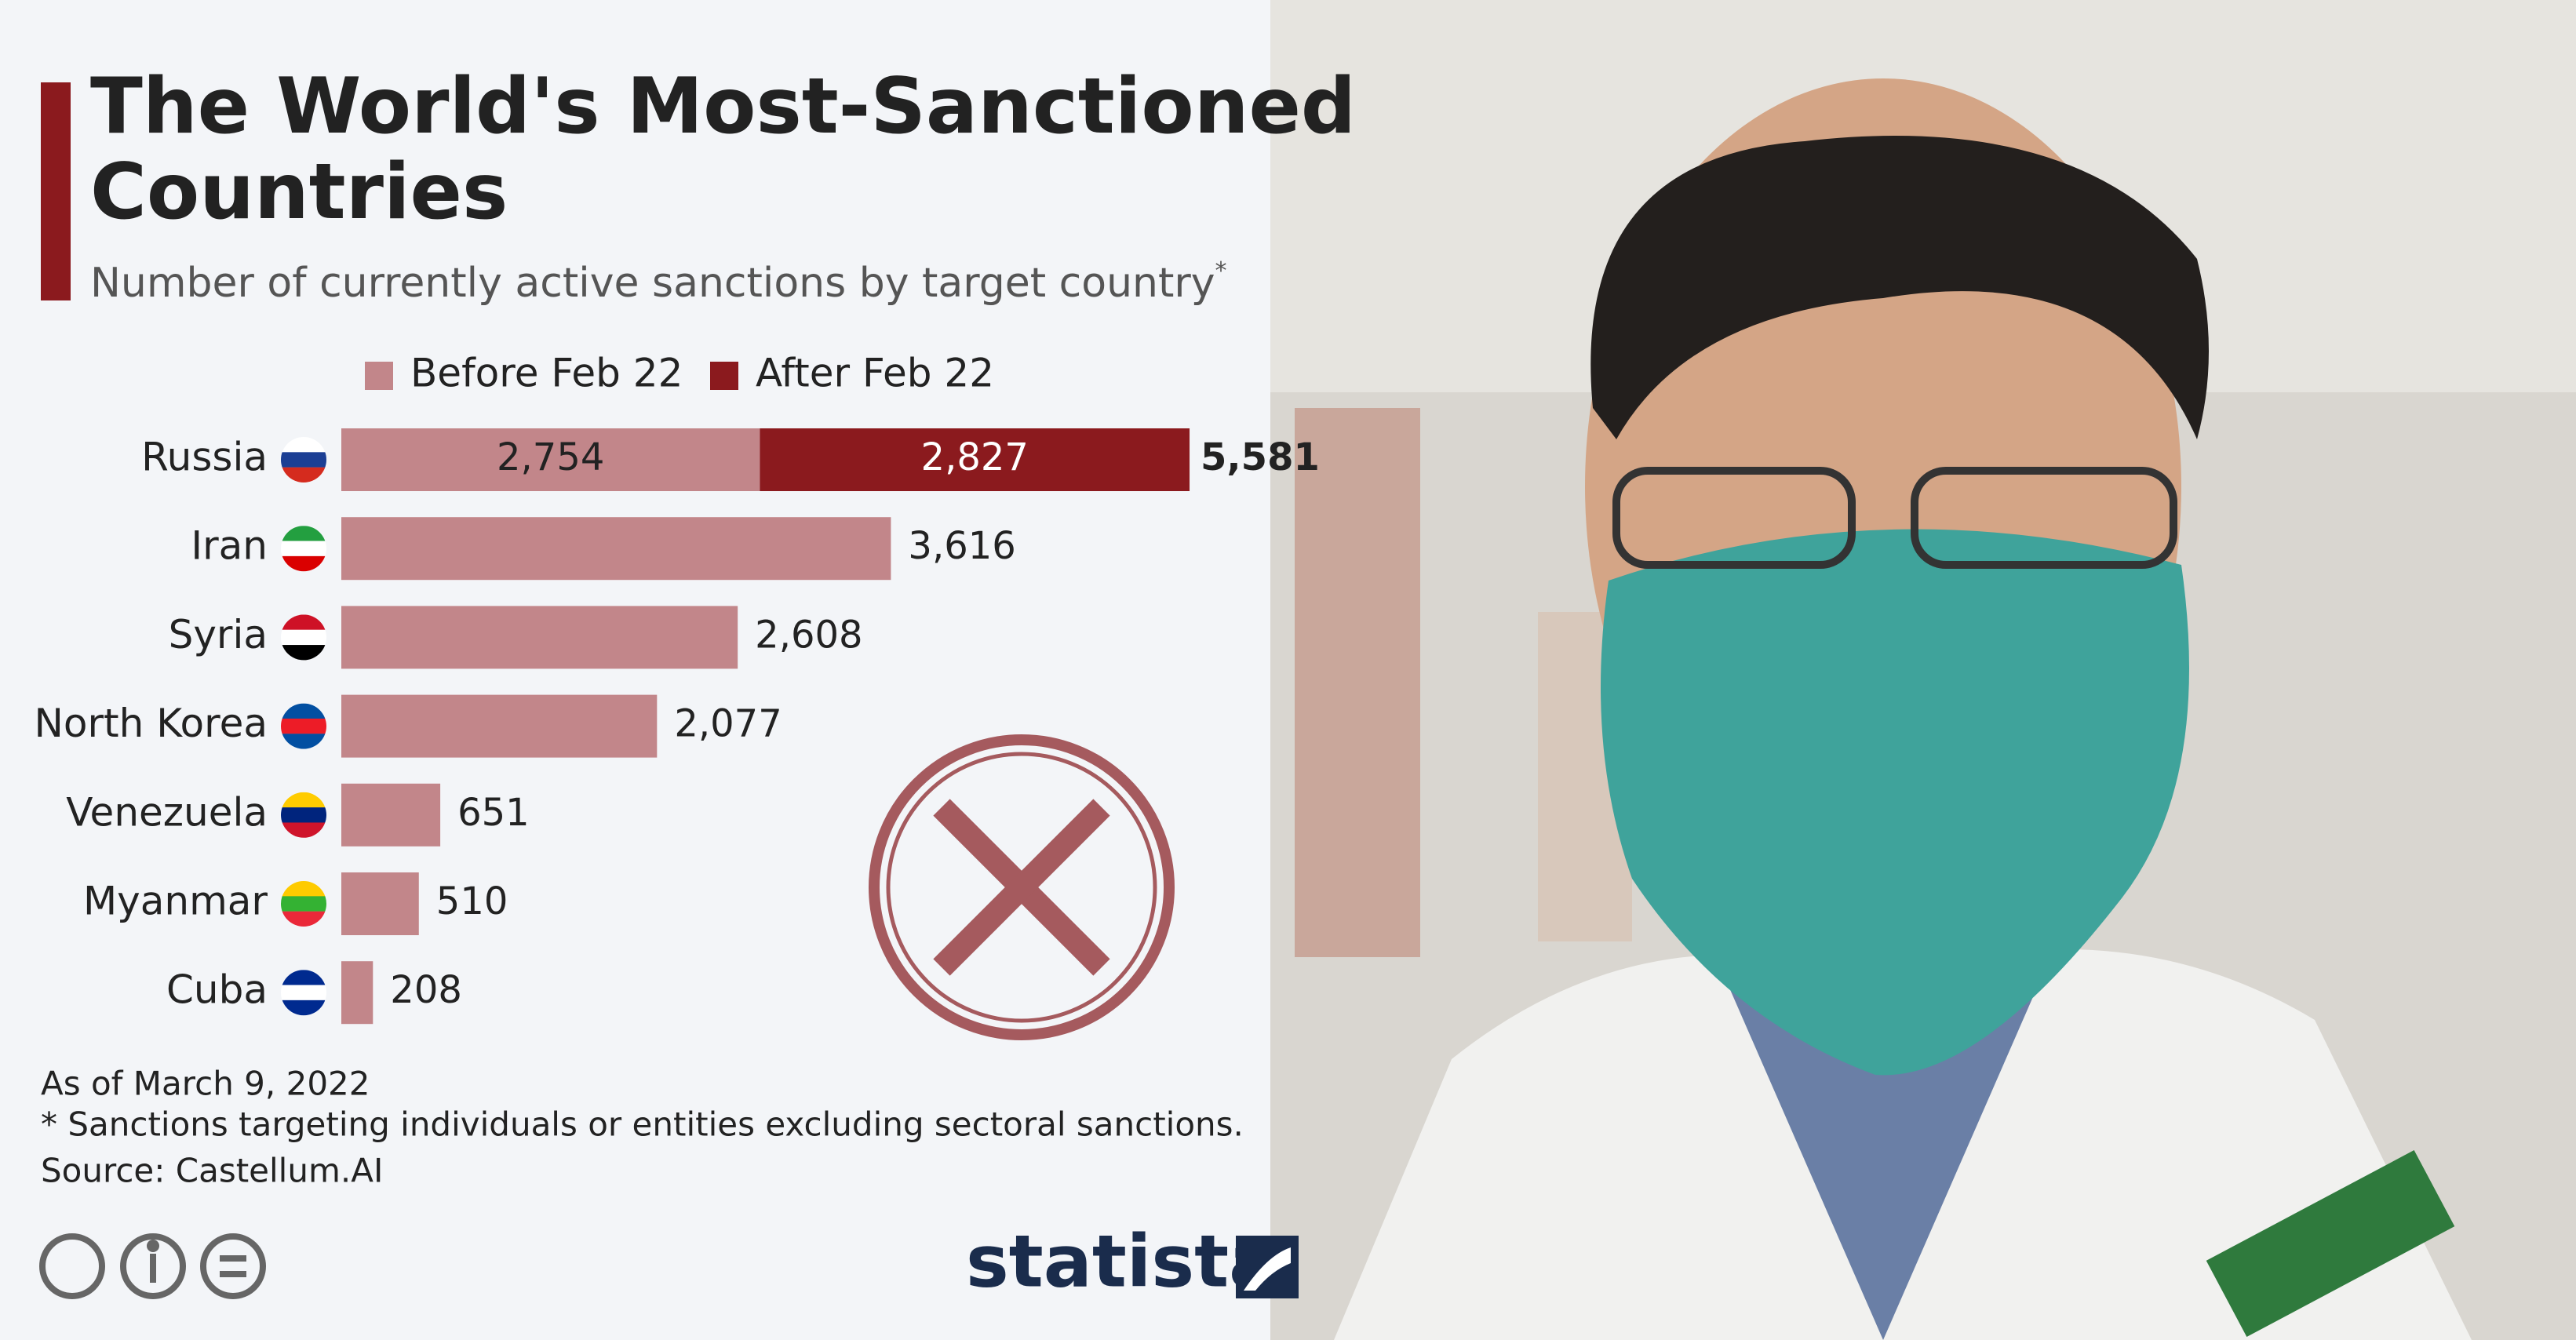 The width and height of the screenshot is (2576, 1340). I want to click on legend-label: Before Feb 22, so click(546, 373).